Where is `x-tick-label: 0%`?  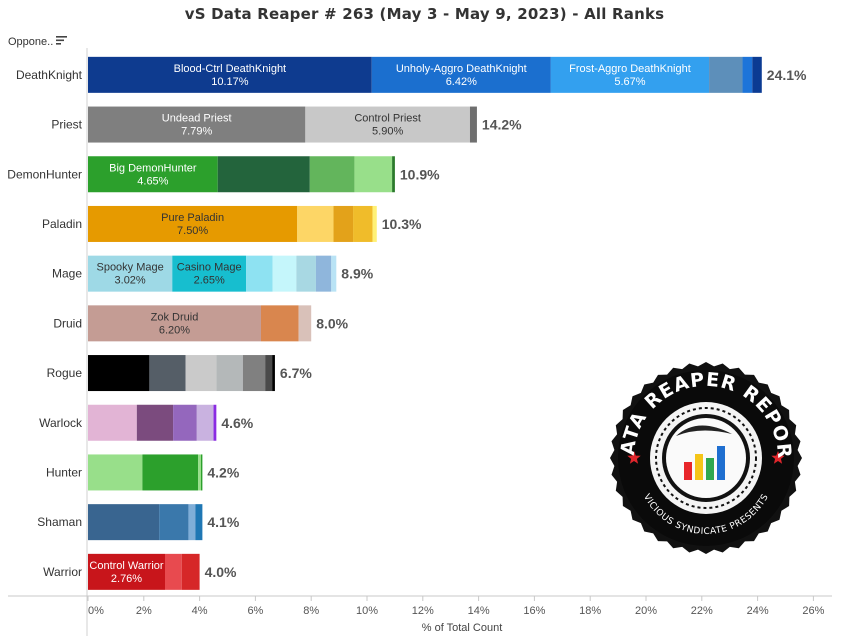
x-tick-label: 0% is located at coordinates (96, 611).